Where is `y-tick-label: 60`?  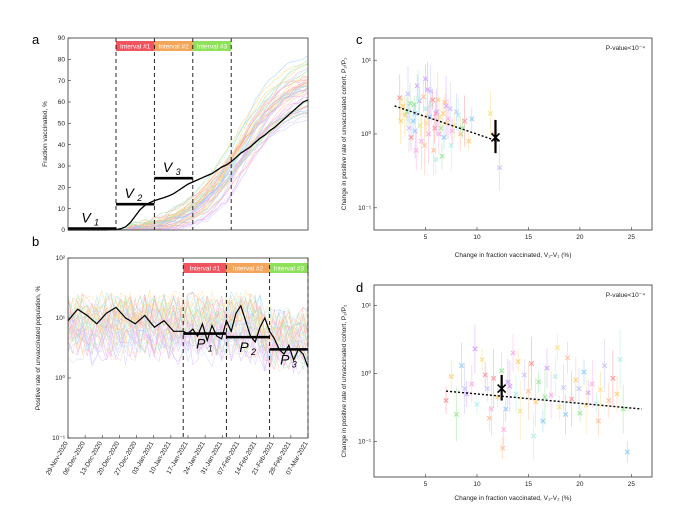 y-tick-label: 60 is located at coordinates (62, 102).